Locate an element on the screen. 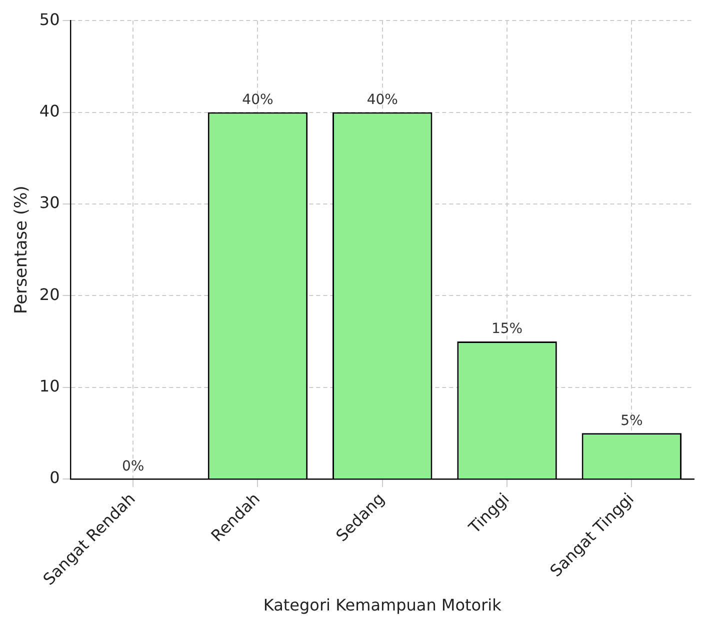 This screenshot has width=703, height=627. y-tick-label: 30 is located at coordinates (49, 202).